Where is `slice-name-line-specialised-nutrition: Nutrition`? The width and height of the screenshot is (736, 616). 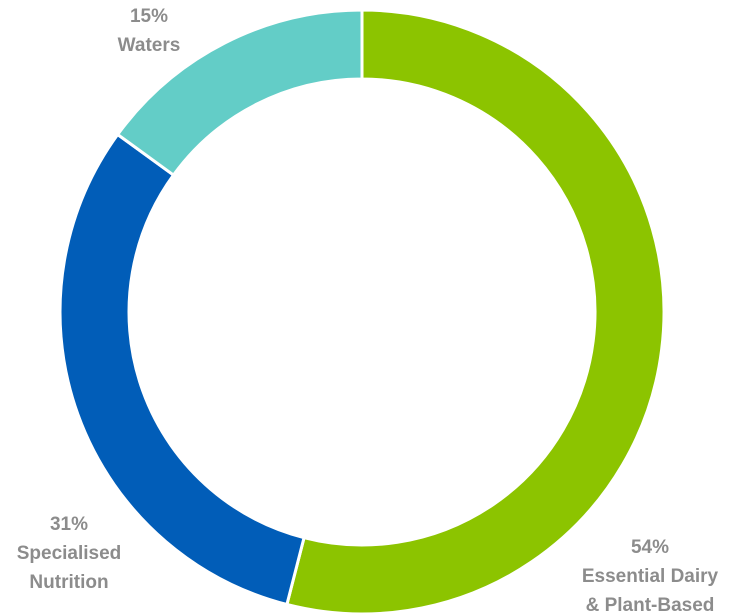
slice-name-line-specialised-nutrition: Nutrition is located at coordinates (68, 582).